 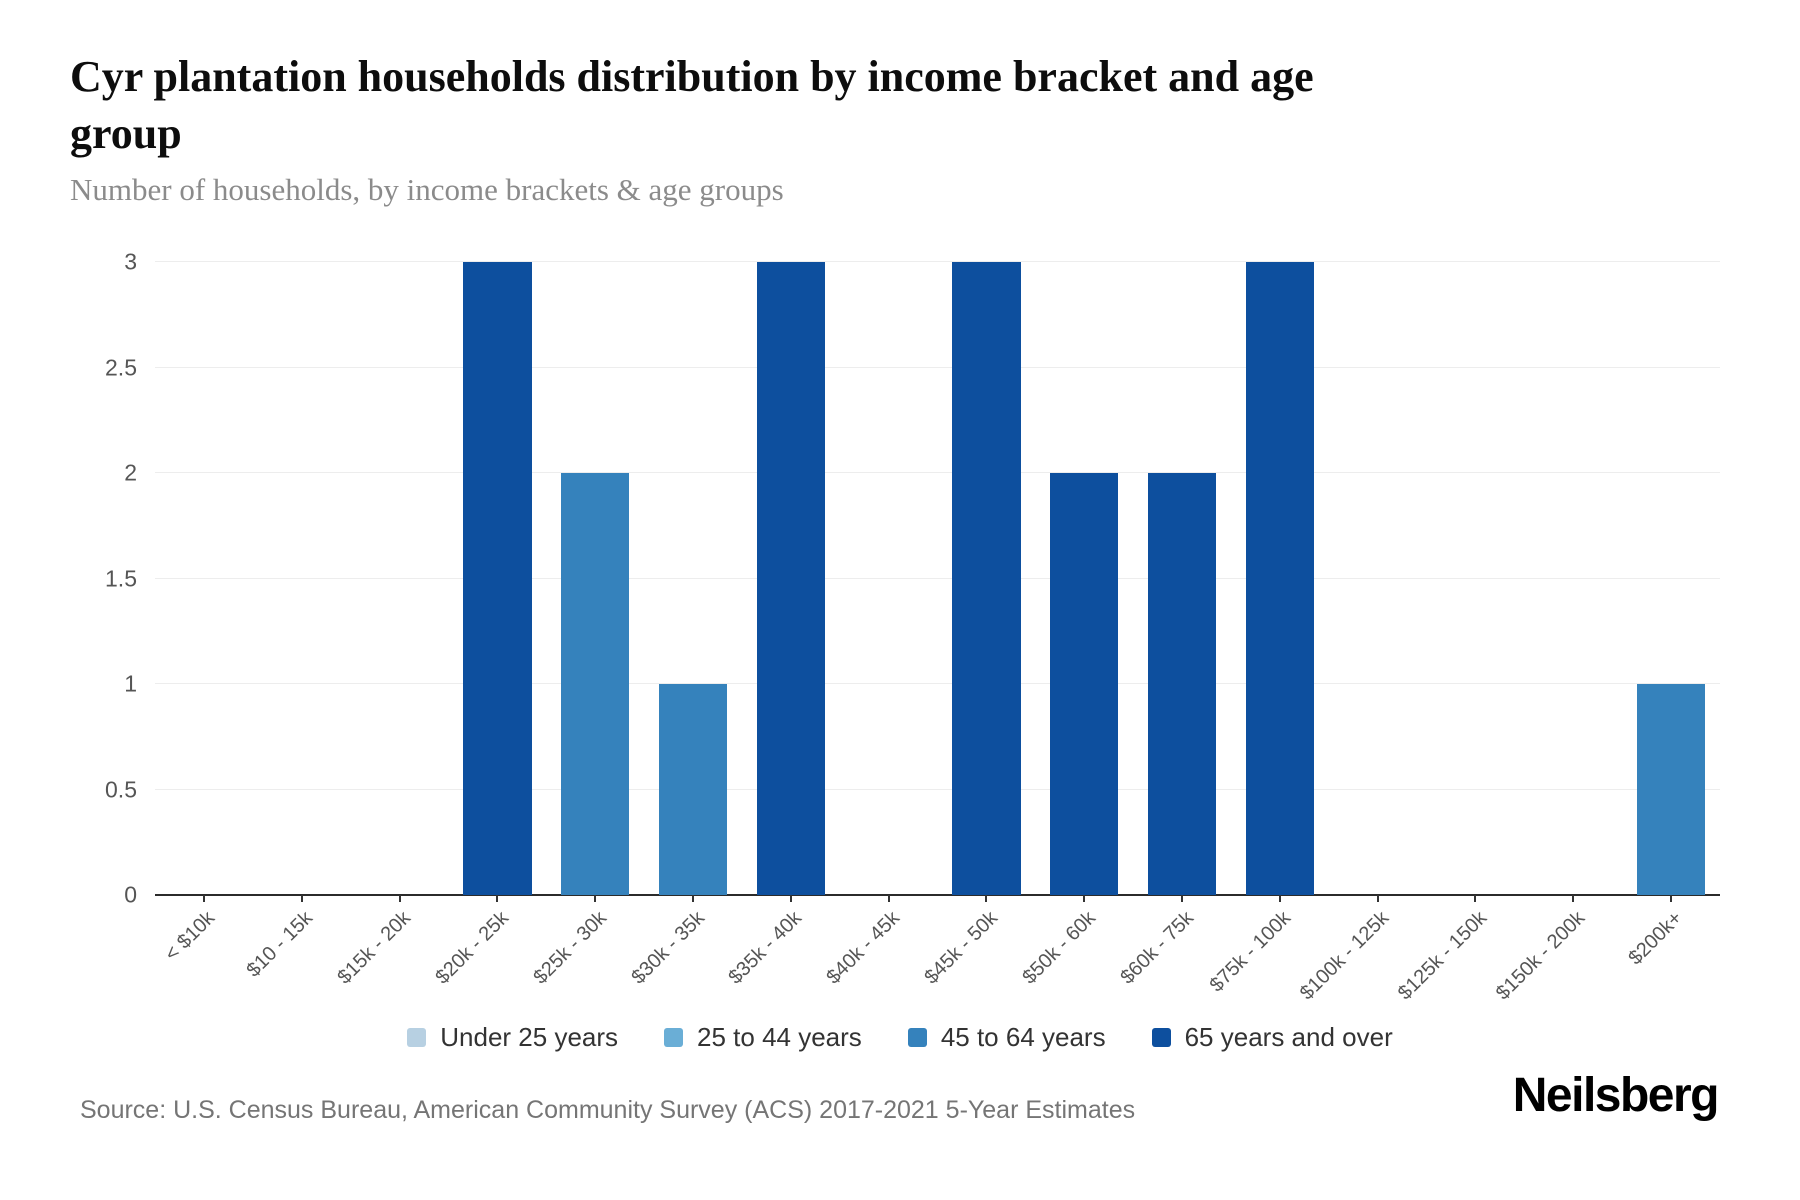 I want to click on y-axis-label-0: 0, so click(x=130, y=894).